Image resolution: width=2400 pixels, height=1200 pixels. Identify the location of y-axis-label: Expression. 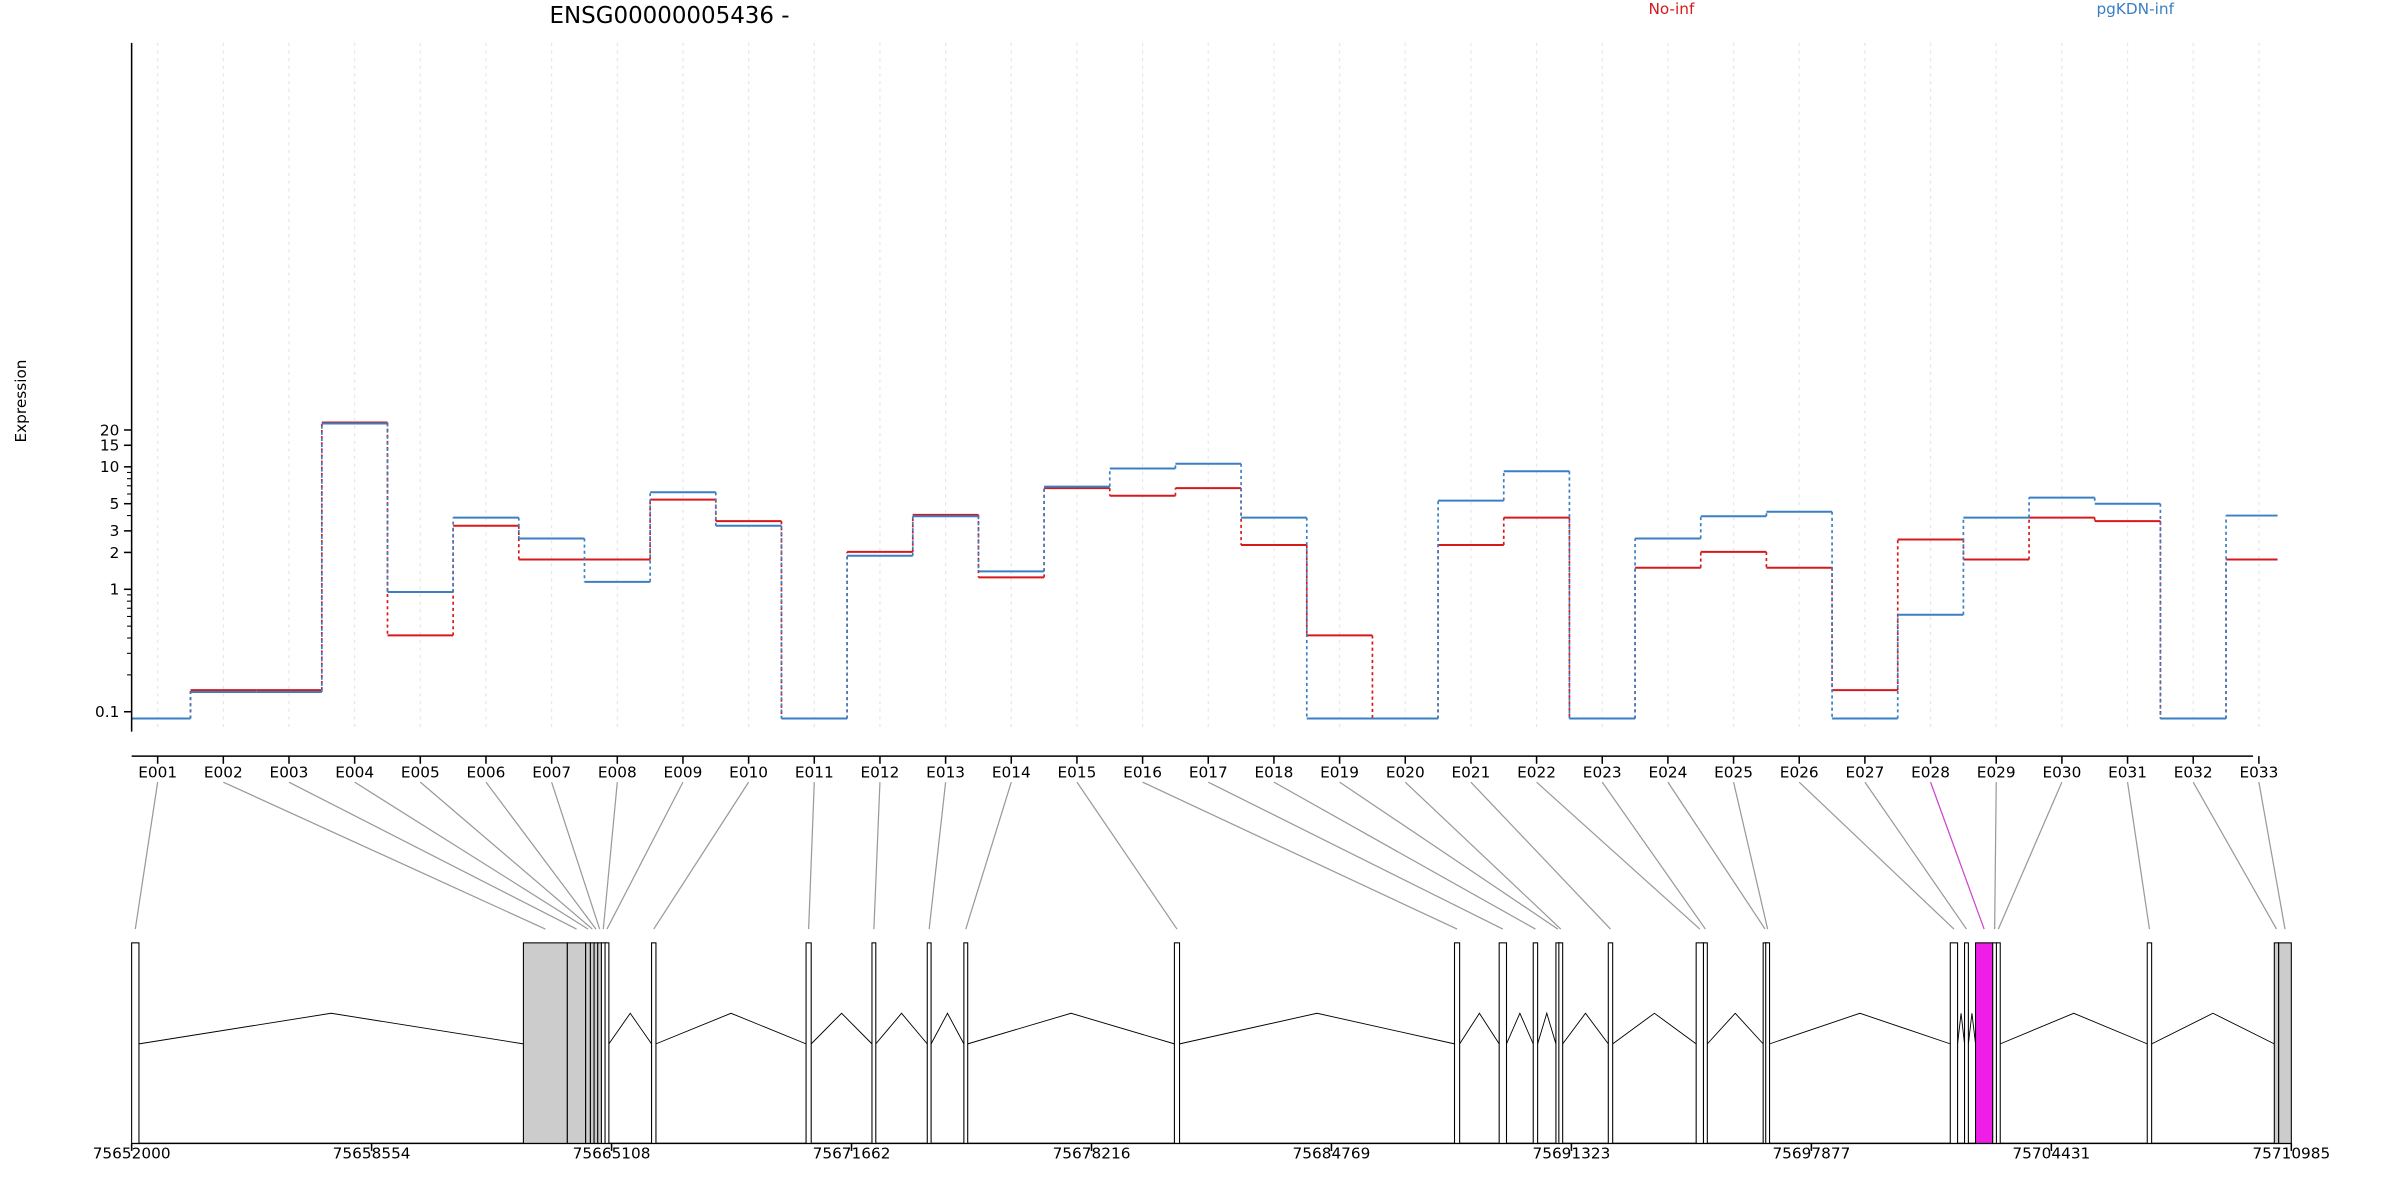
(21, 400).